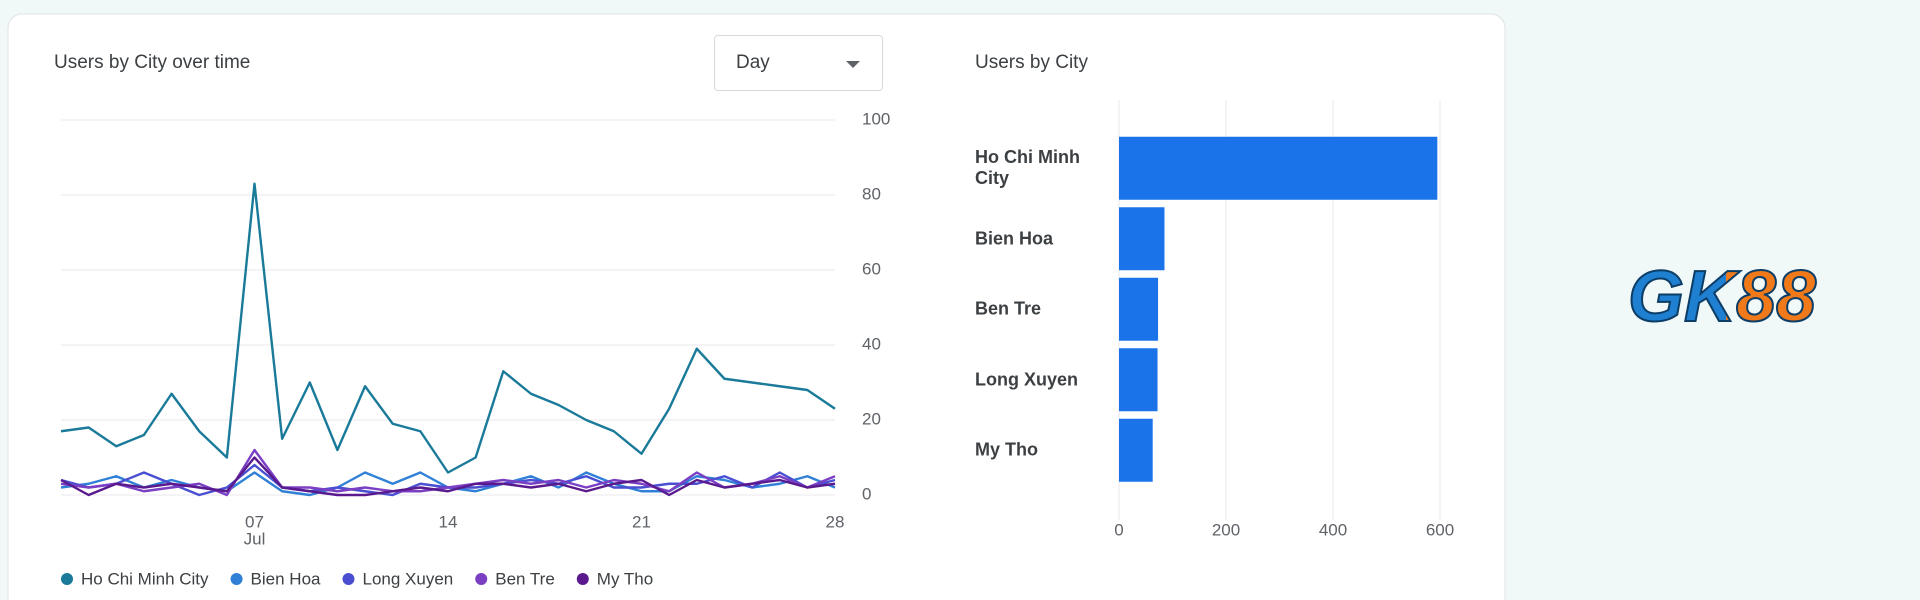 The image size is (1920, 600). What do you see at coordinates (1226, 529) in the screenshot?
I see `x-tick-label: 200` at bounding box center [1226, 529].